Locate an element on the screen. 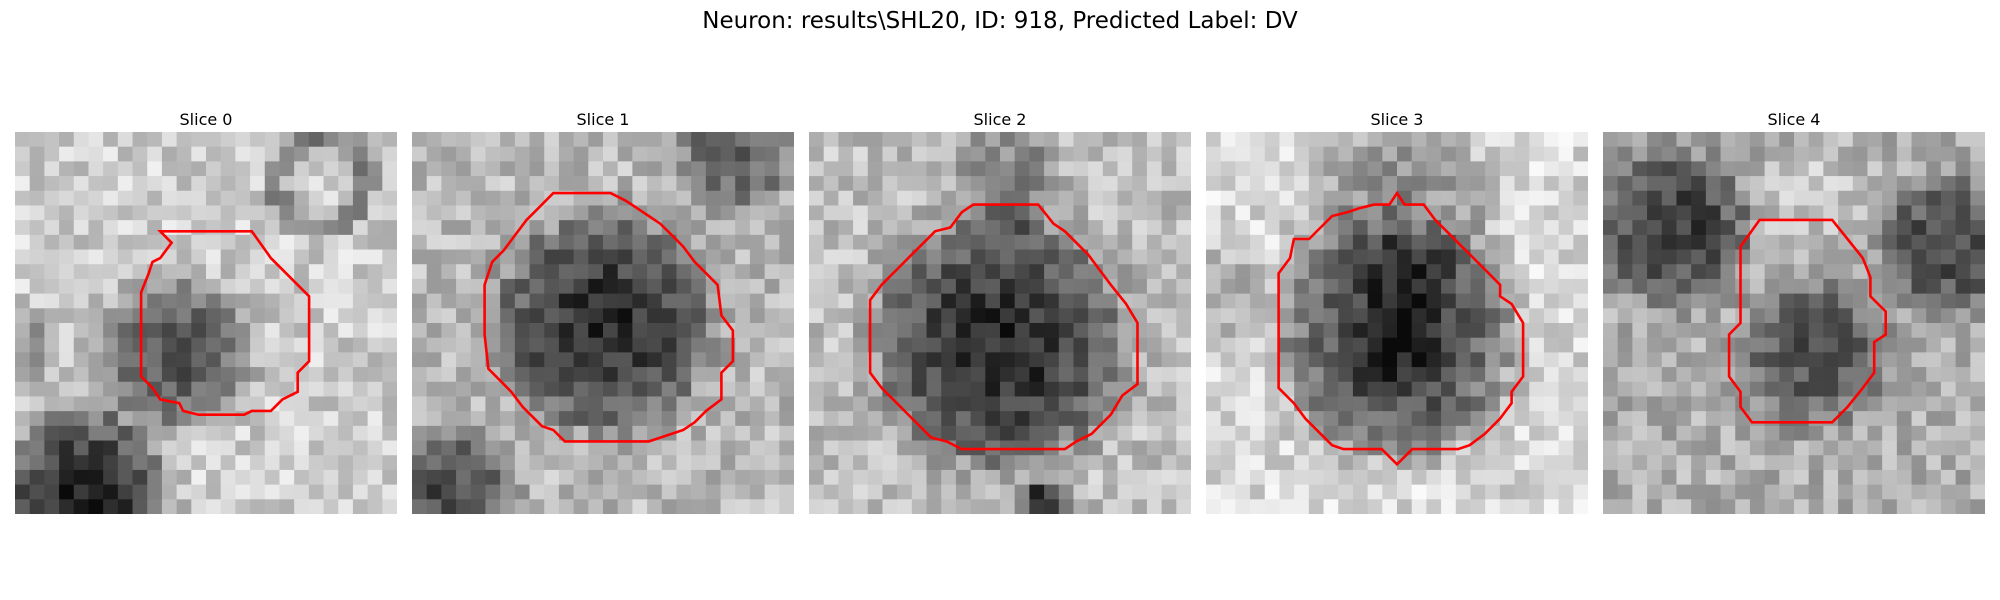 This screenshot has height=600, width=2000. slice-panel: Slice 3 is located at coordinates (1397, 311).